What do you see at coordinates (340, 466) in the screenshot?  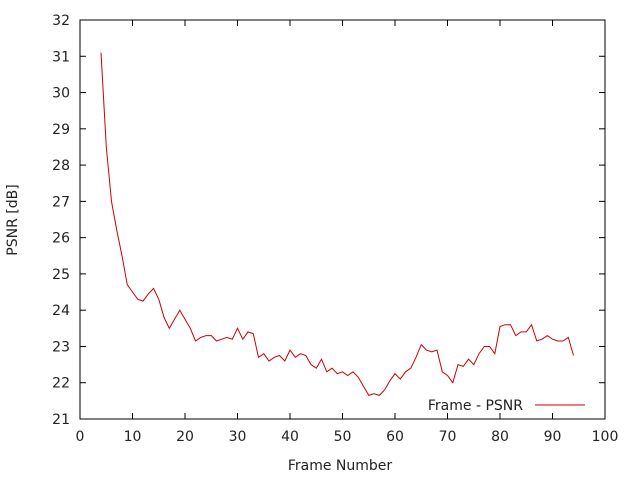 I see `x-axis-title: Frame Number` at bounding box center [340, 466].